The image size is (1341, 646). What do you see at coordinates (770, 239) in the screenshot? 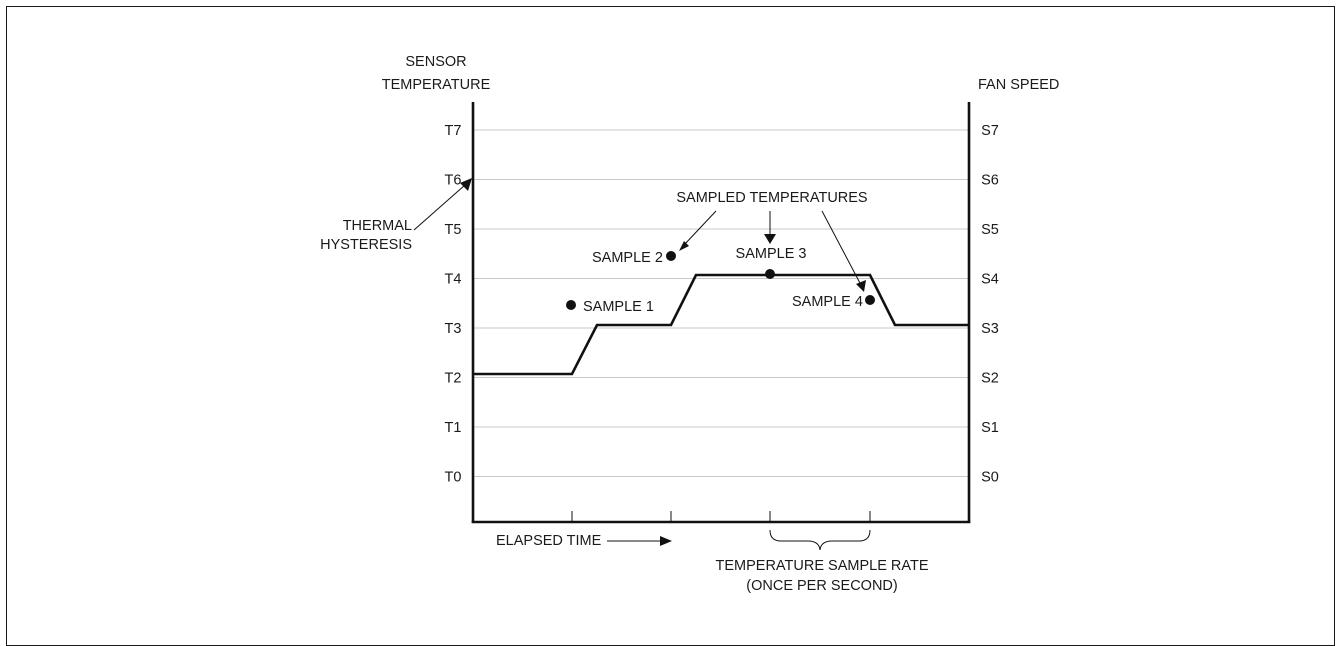
I see `callout-arrow-sample-3-head` at bounding box center [770, 239].